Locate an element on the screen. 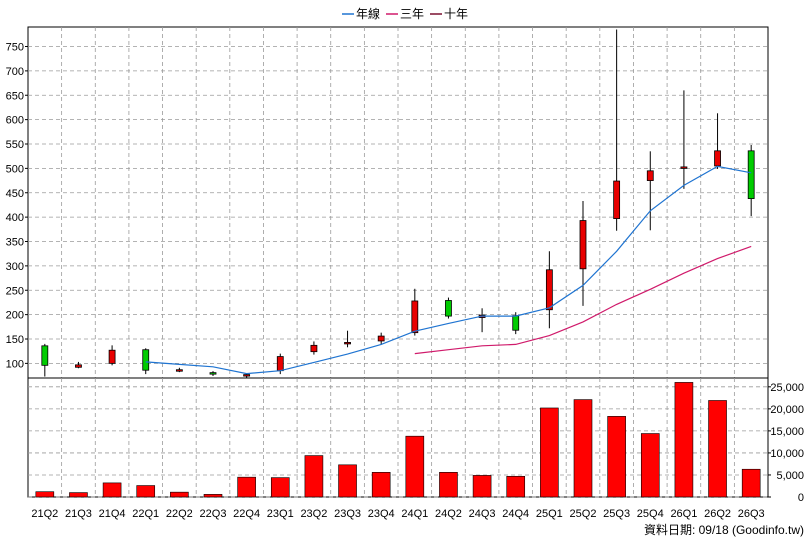  x-tick-label: 25Q3 is located at coordinates (616, 514).